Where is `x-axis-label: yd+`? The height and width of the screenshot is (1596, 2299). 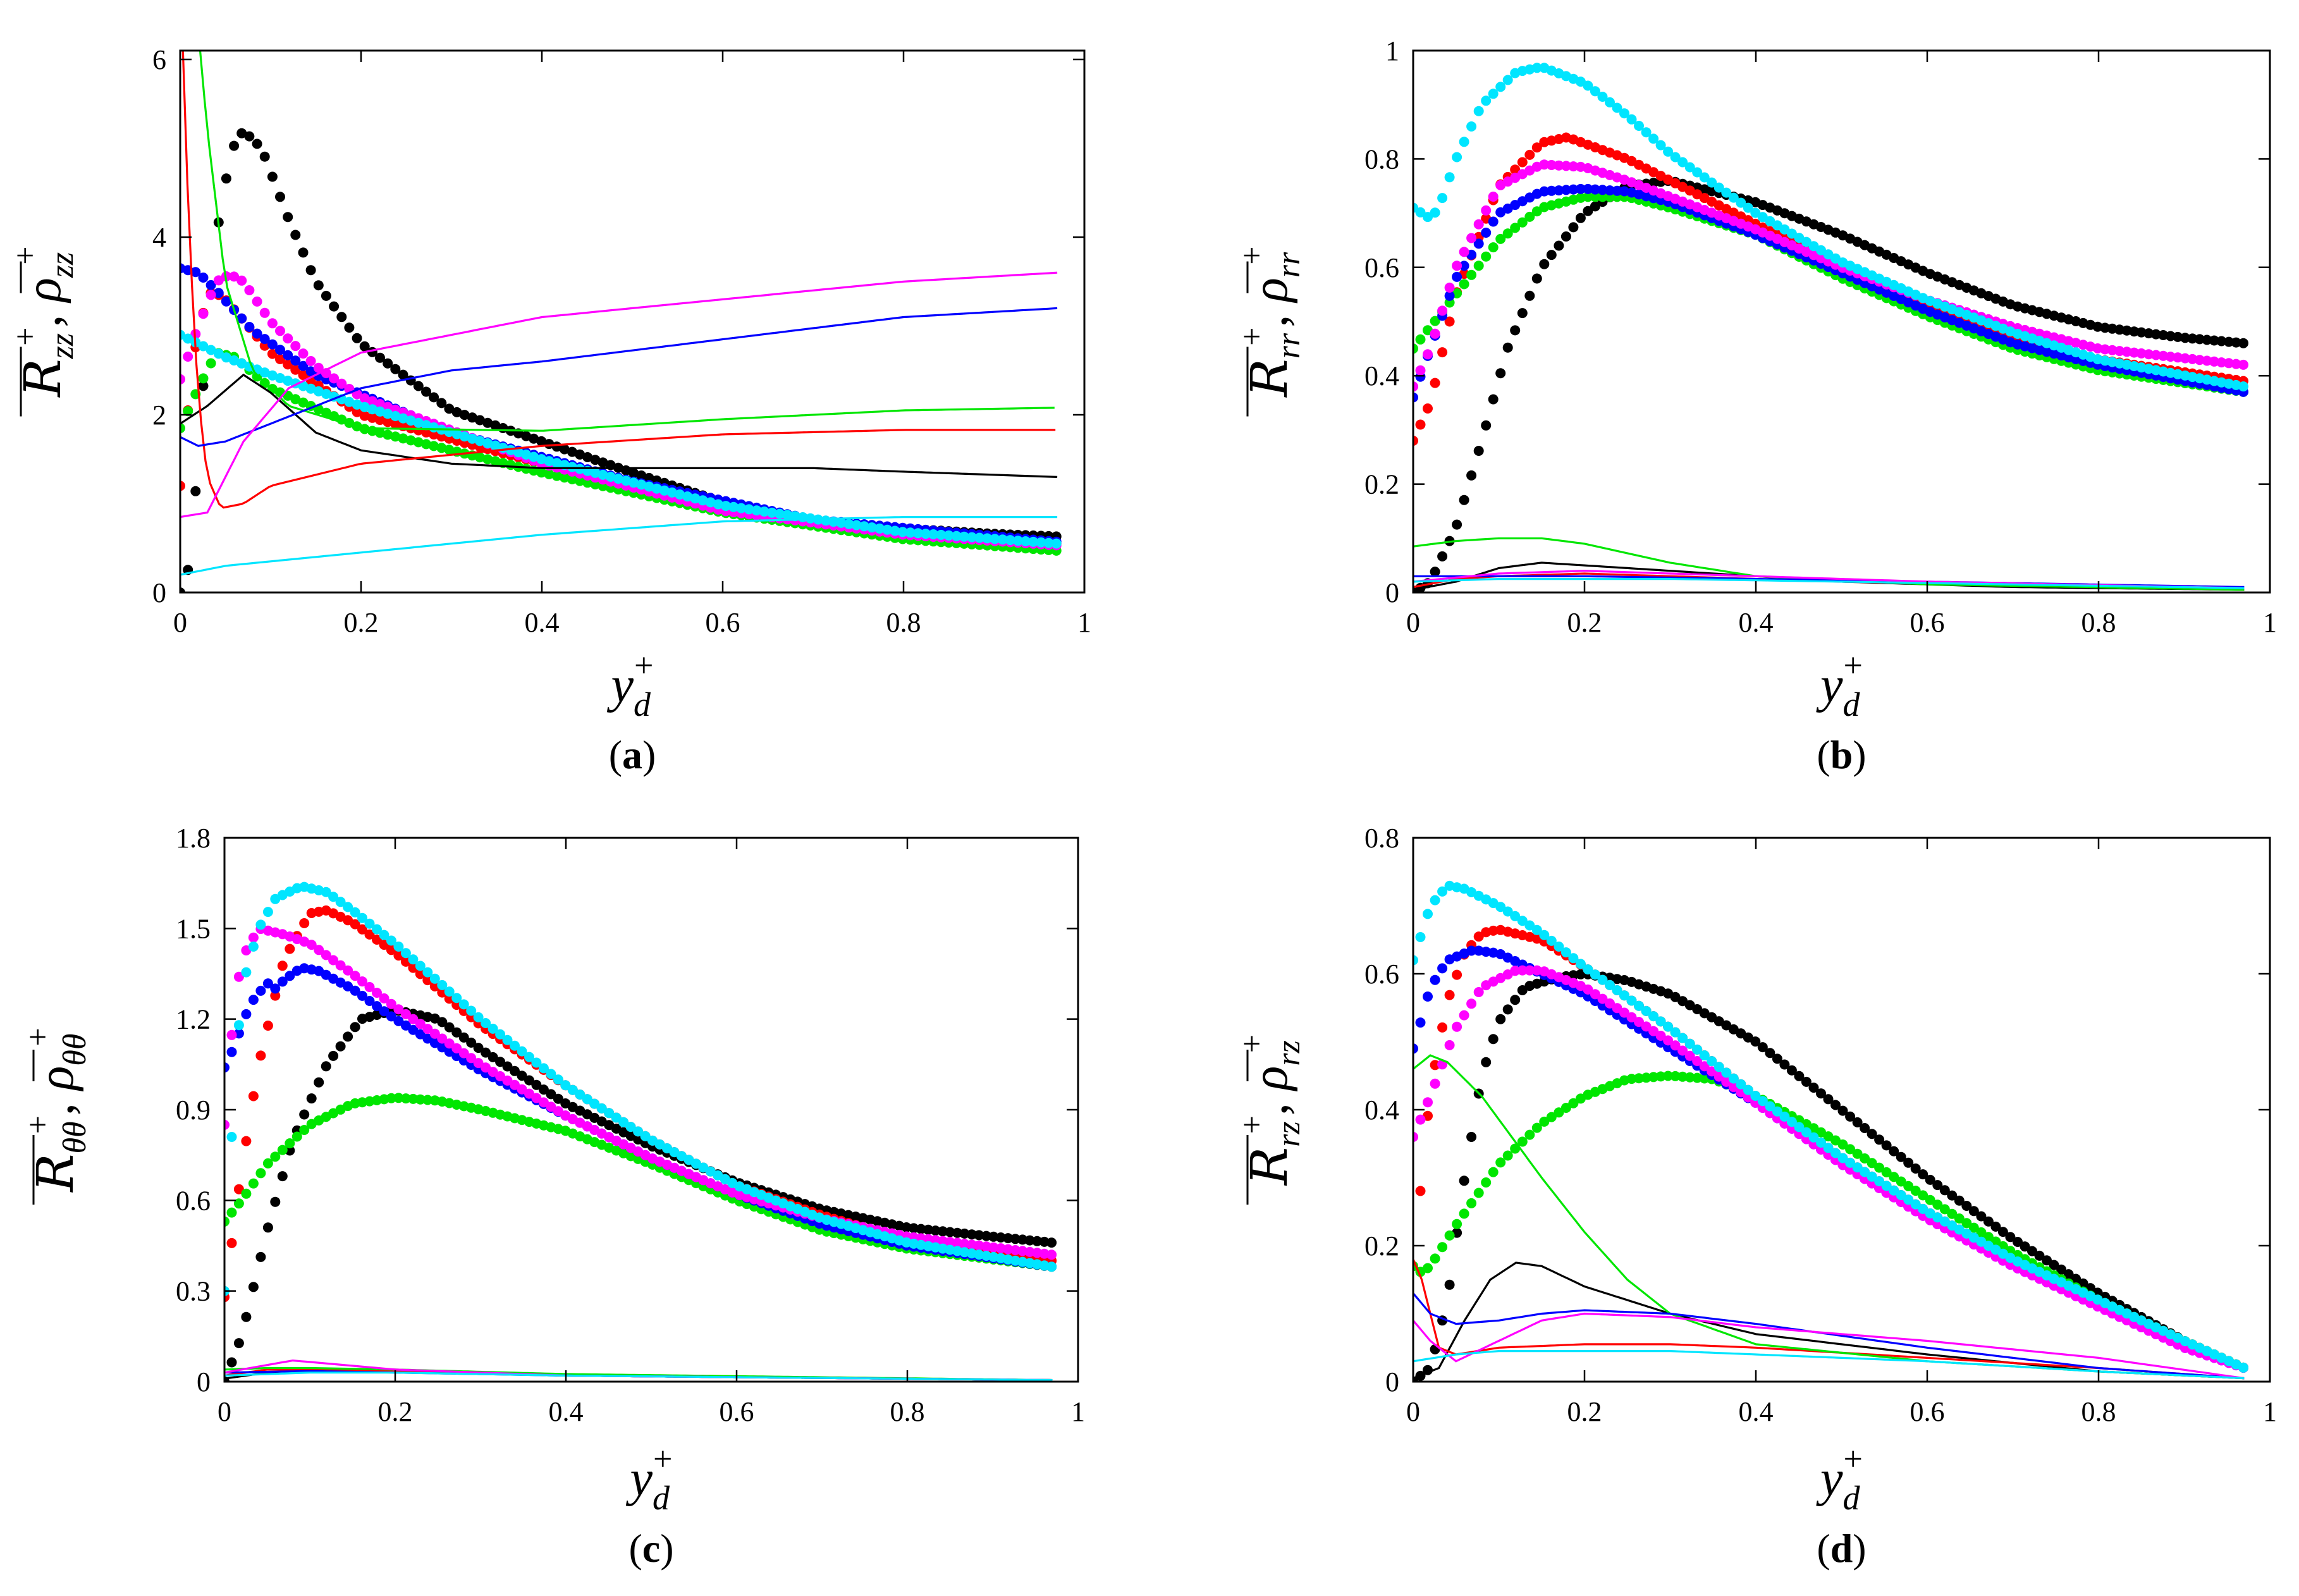 x-axis-label: yd+ is located at coordinates (630, 684).